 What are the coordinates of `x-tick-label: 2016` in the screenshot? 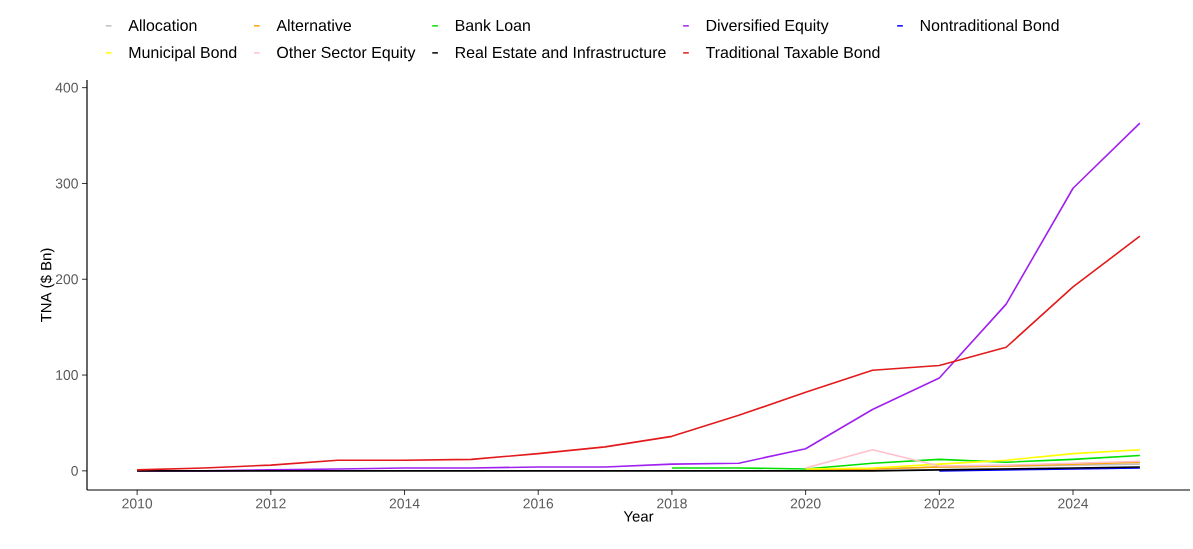 It's located at (538, 503).